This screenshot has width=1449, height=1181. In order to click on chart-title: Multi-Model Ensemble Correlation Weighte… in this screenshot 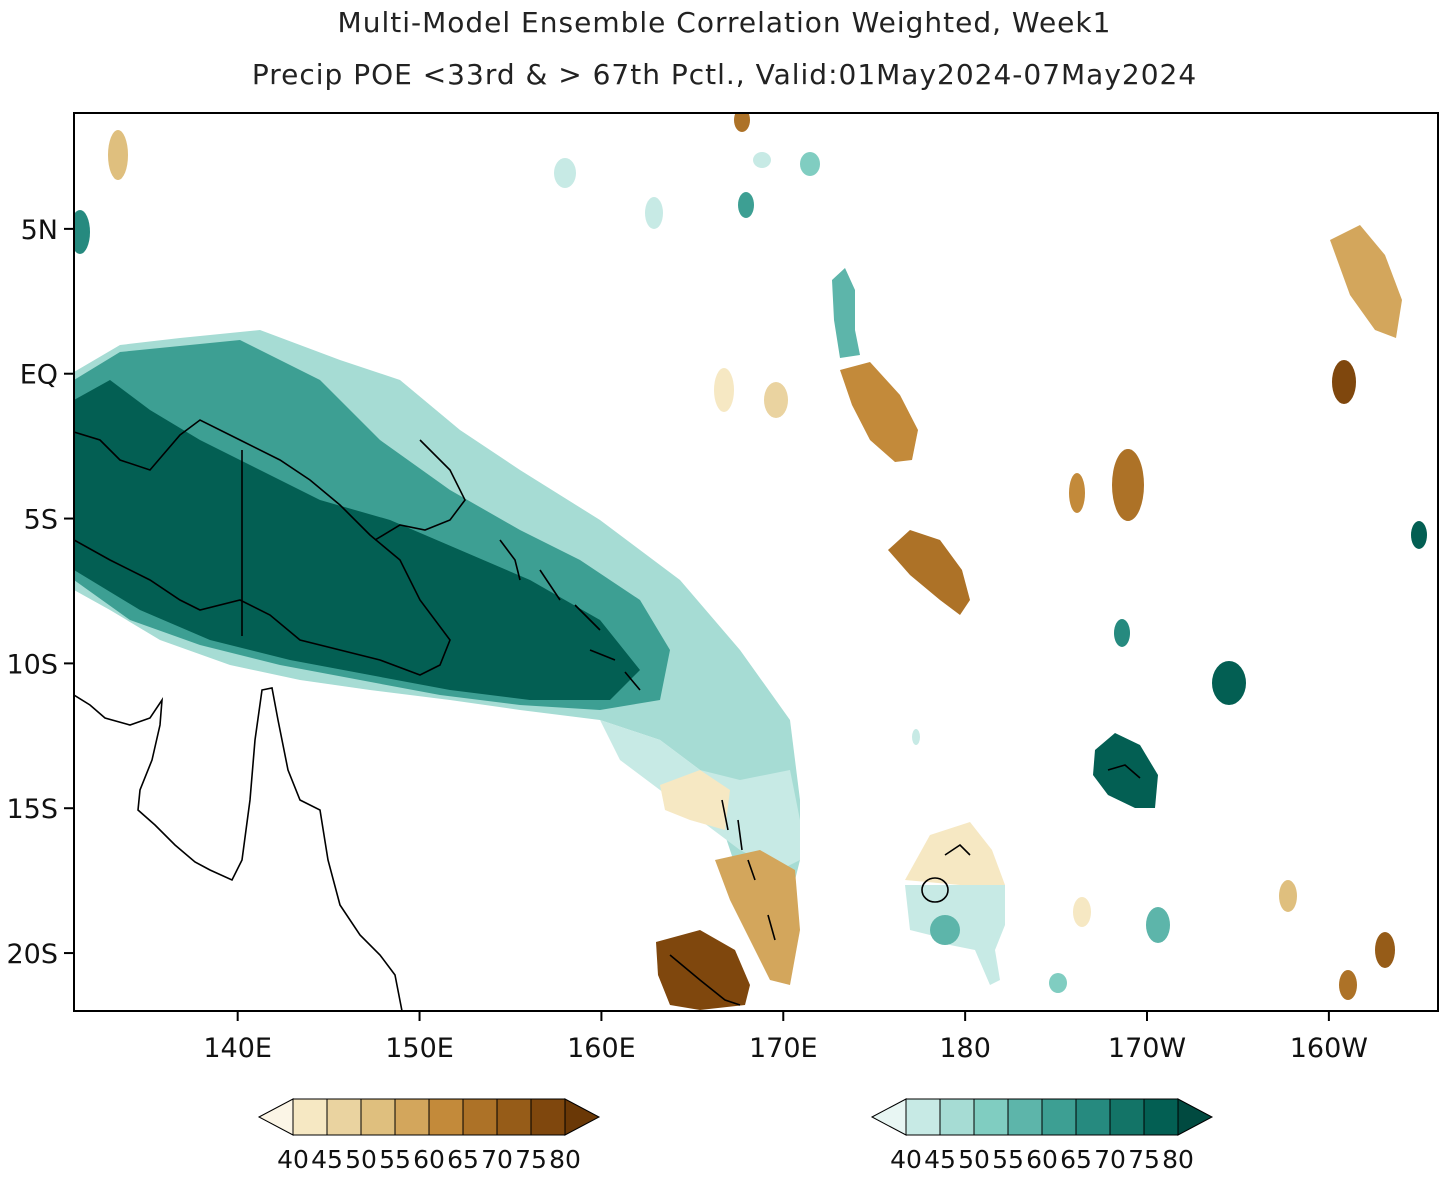, I will do `click(724, 22)`.